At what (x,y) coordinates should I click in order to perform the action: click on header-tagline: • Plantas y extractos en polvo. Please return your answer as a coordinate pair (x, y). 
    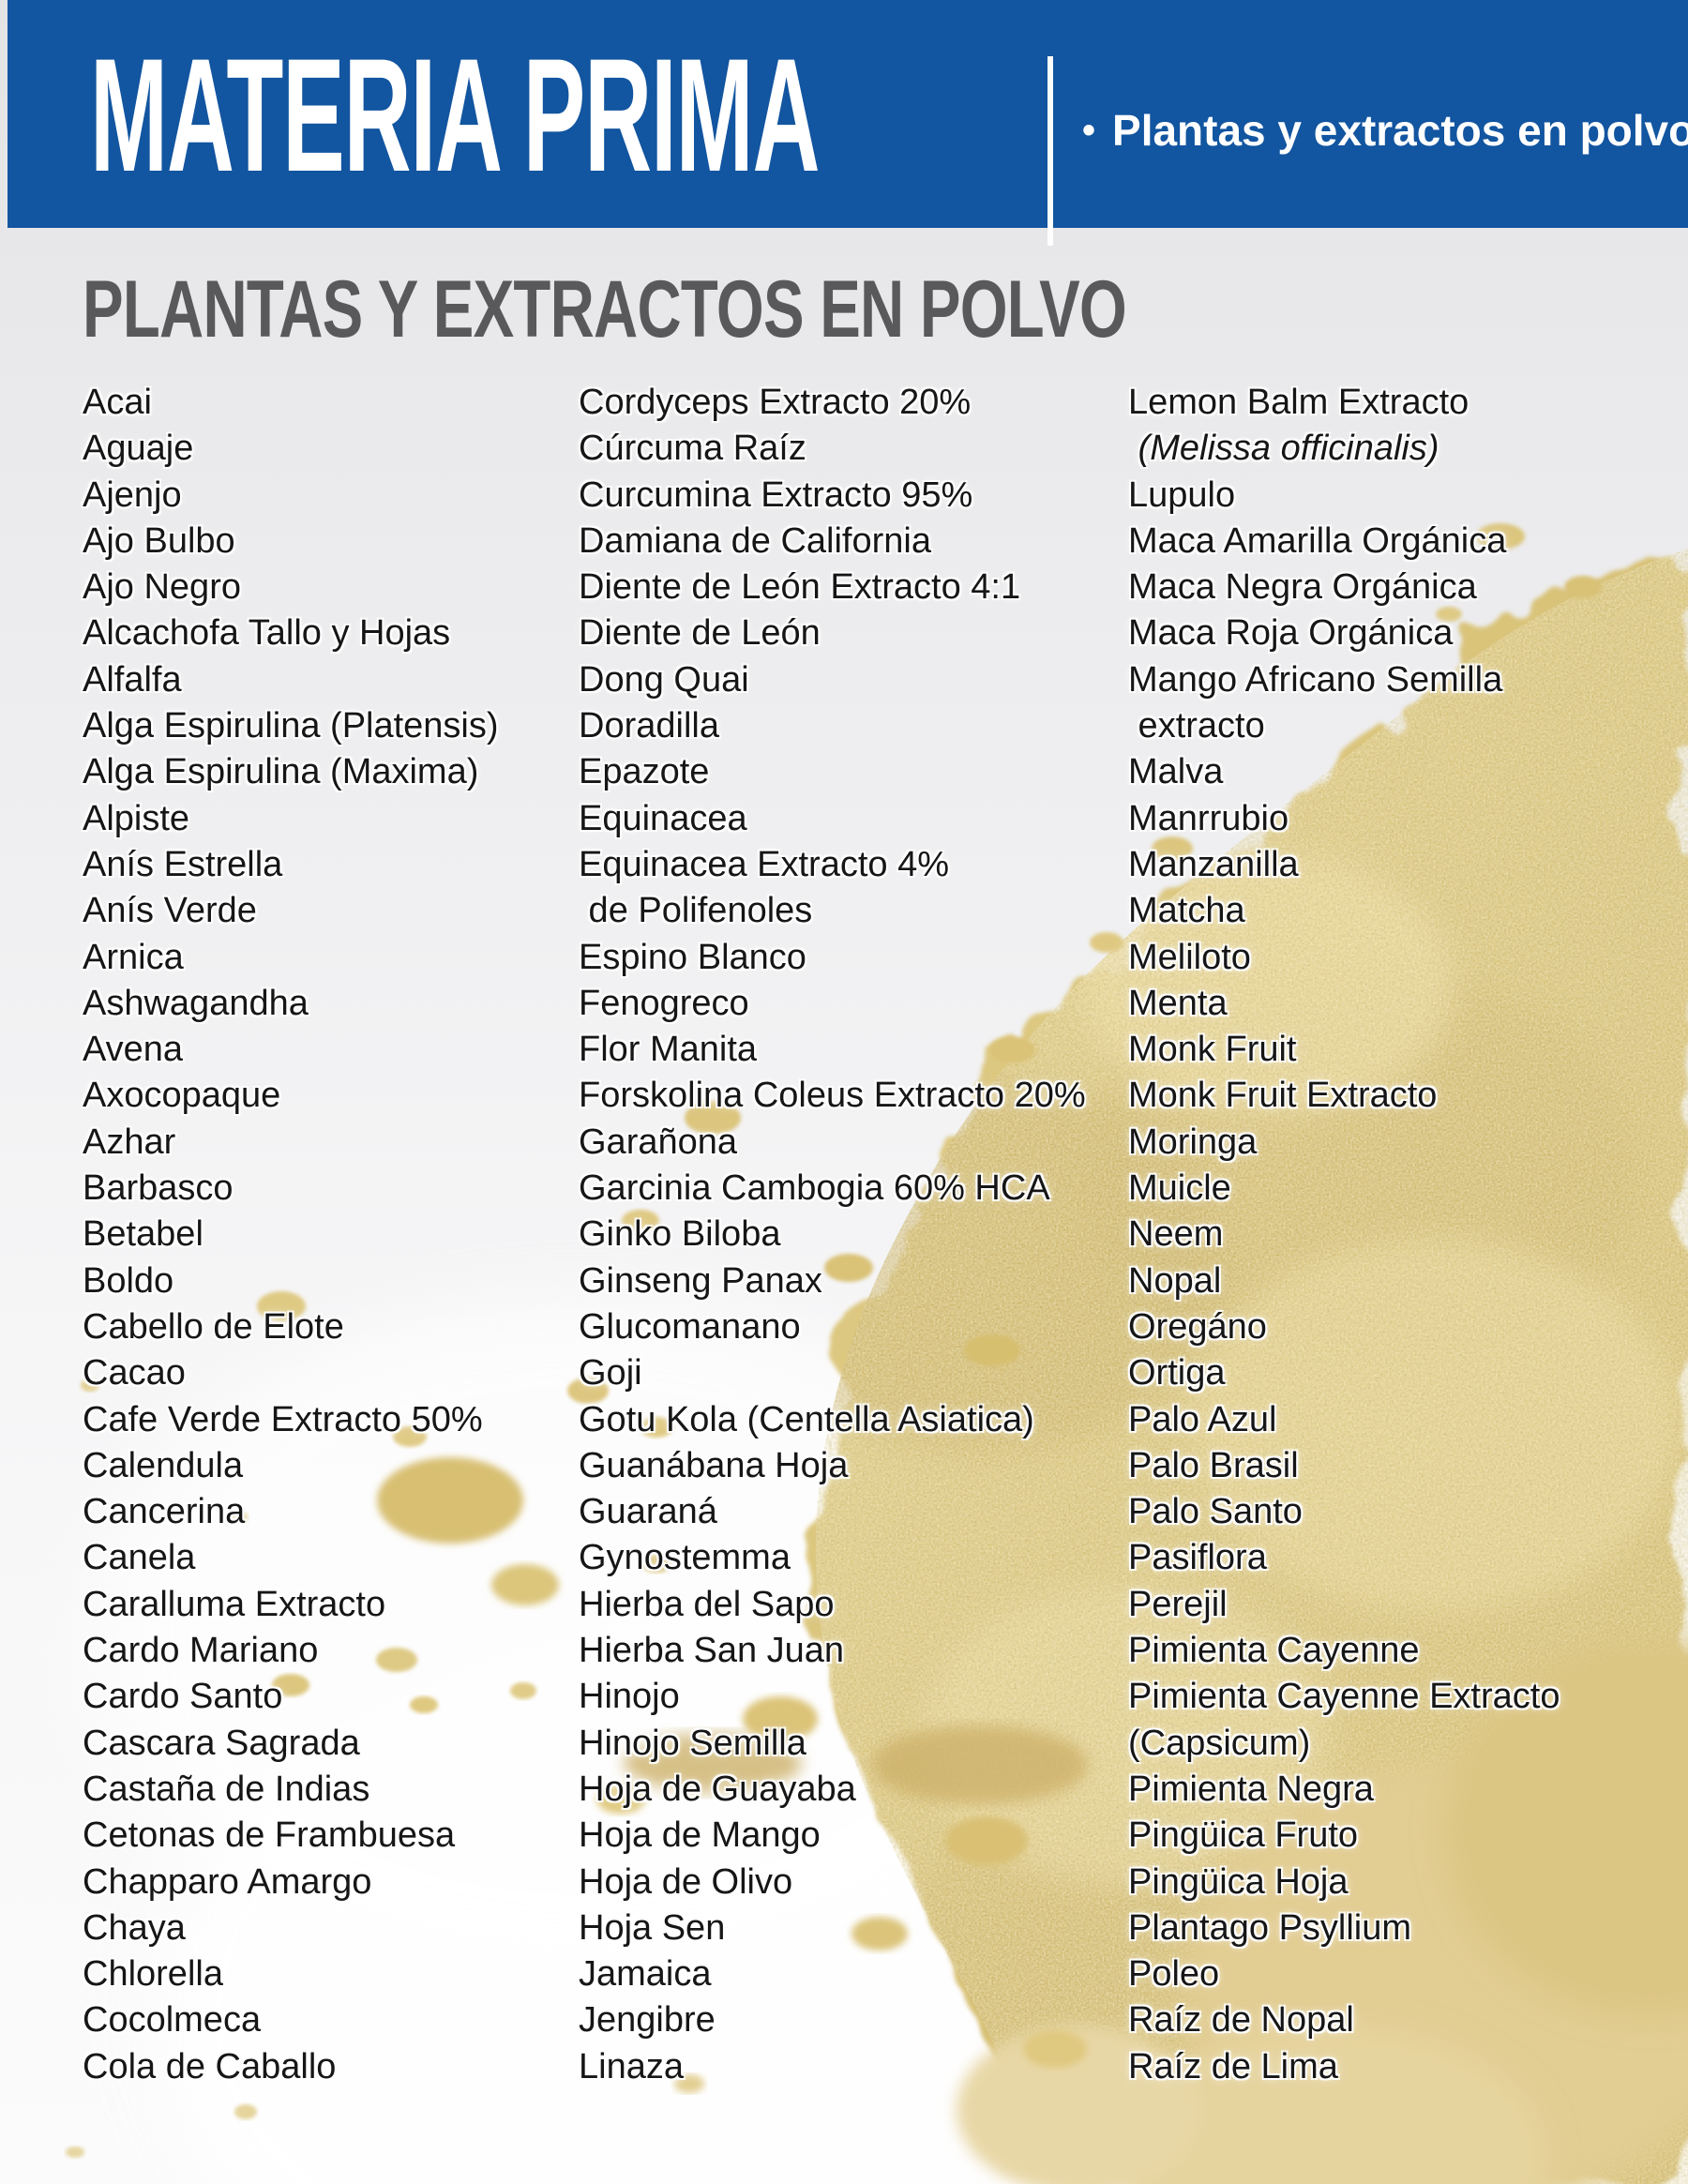
    Looking at the image, I should click on (1385, 130).